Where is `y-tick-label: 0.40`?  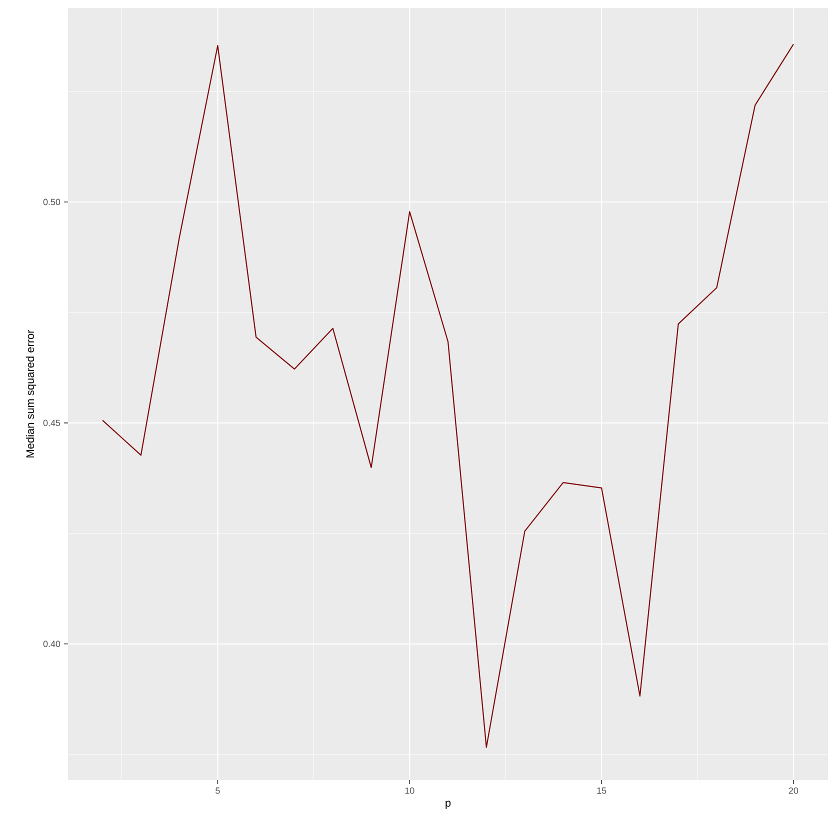 y-tick-label: 0.40 is located at coordinates (51, 644).